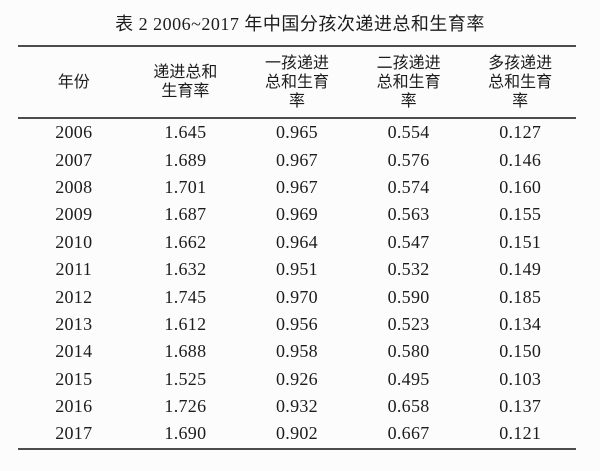  I want to click on year-cell: 2009, so click(74, 214).